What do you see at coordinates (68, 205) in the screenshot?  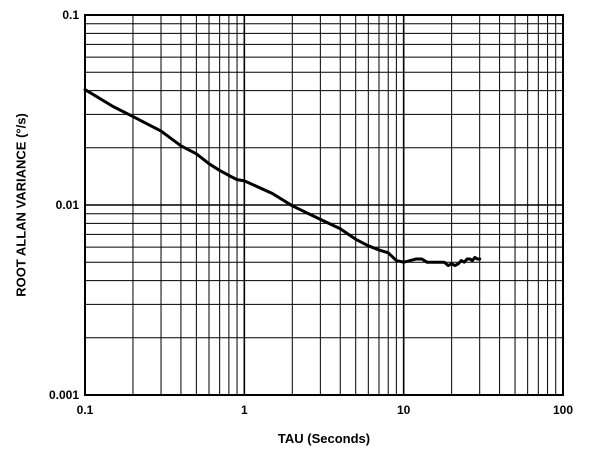 I see `y-tick-label: 0.01` at bounding box center [68, 205].